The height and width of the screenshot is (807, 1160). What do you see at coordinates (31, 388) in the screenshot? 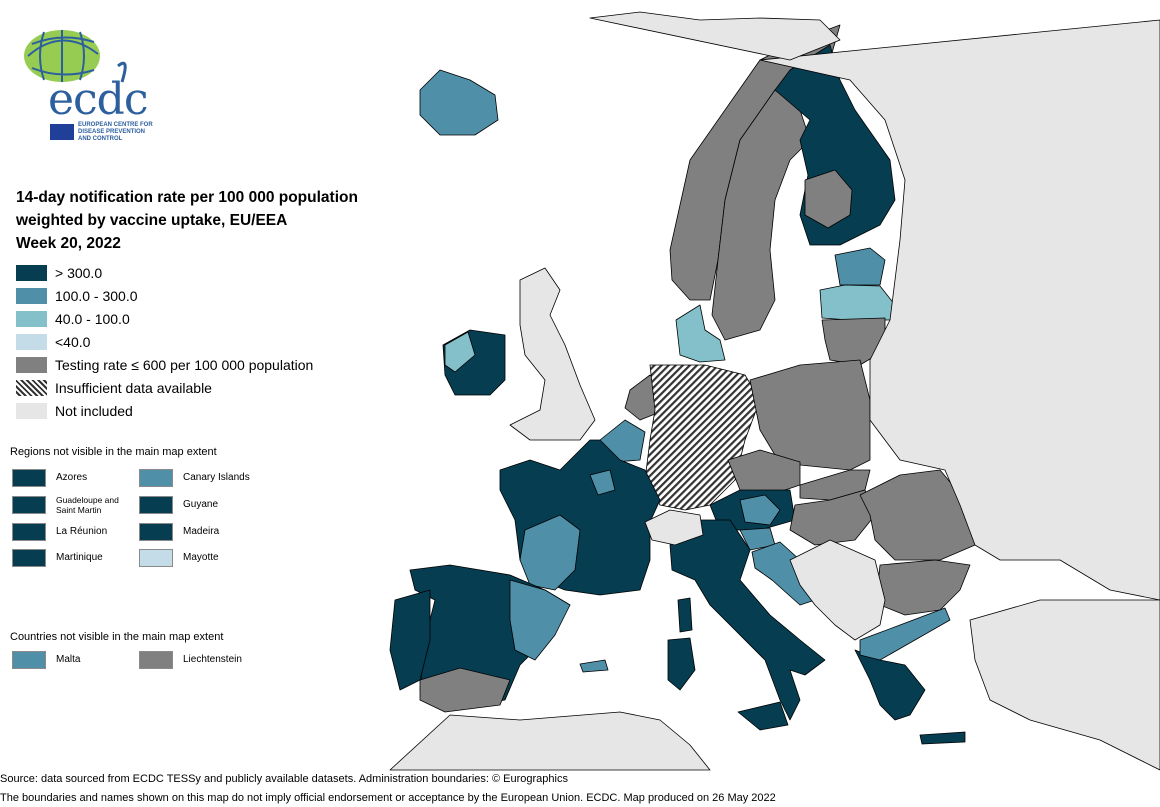
I see `legend-swatch-hatched` at bounding box center [31, 388].